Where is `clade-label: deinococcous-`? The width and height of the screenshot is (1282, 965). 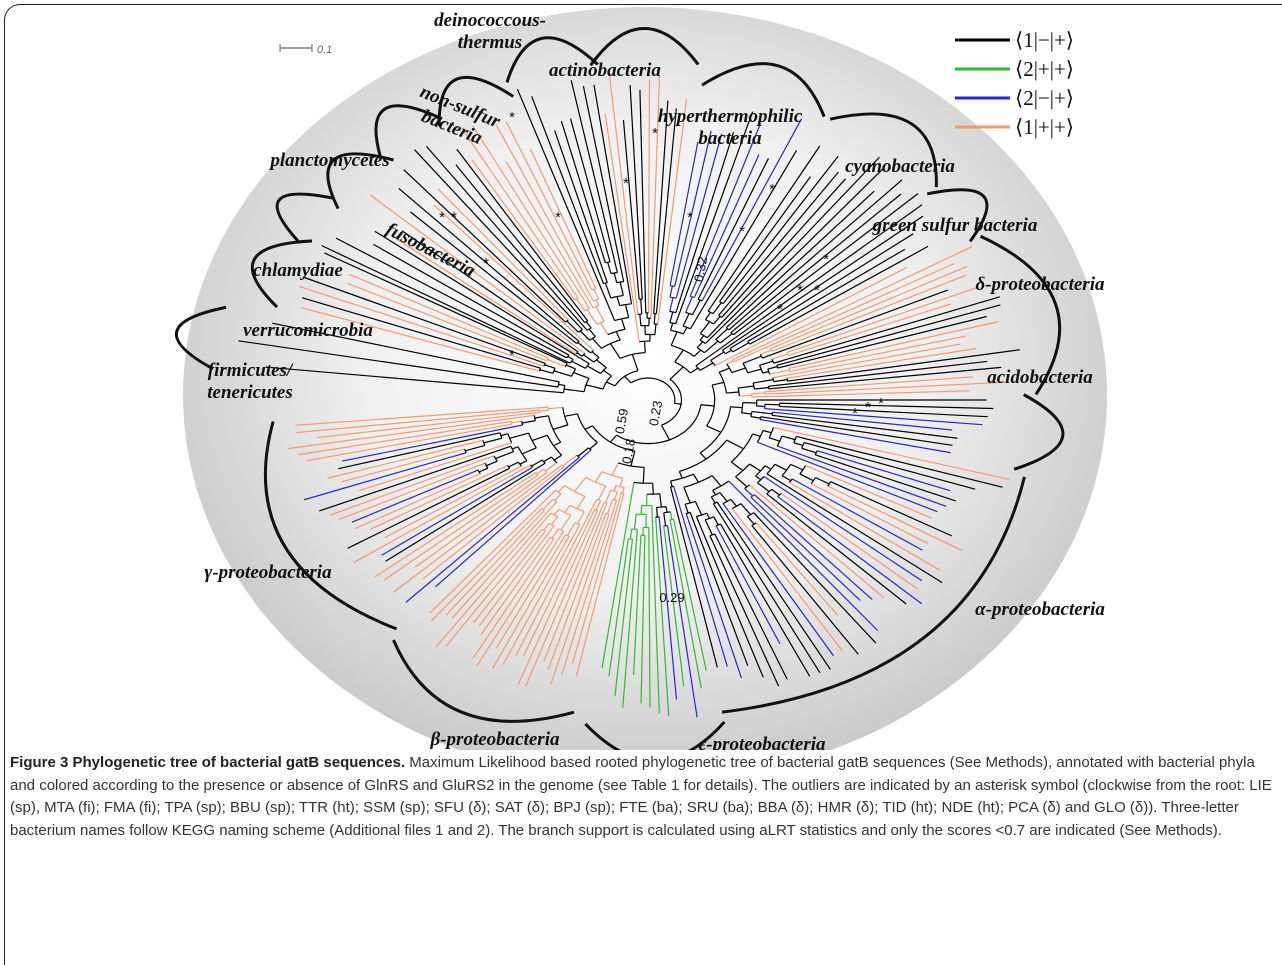
clade-label: deinococcous- is located at coordinates (490, 20).